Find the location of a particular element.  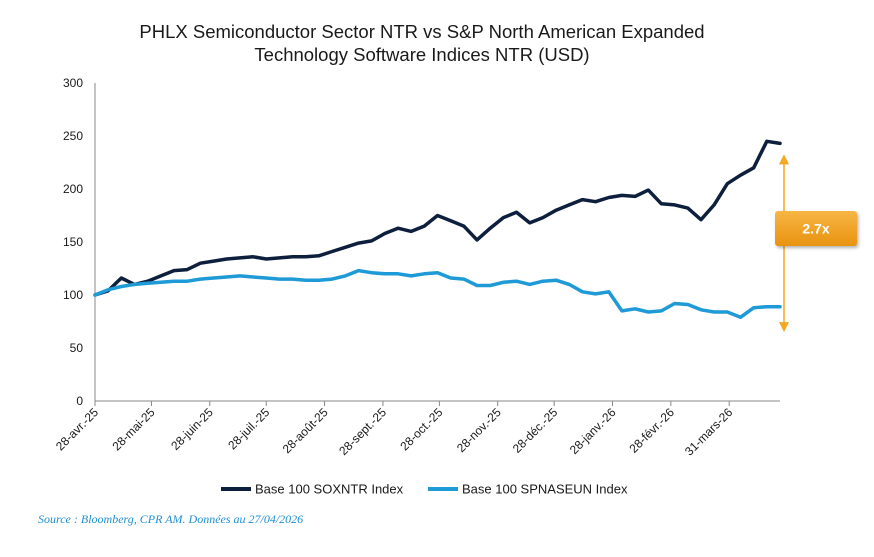

annotation-badge-label: 2.7x is located at coordinates (815, 229).